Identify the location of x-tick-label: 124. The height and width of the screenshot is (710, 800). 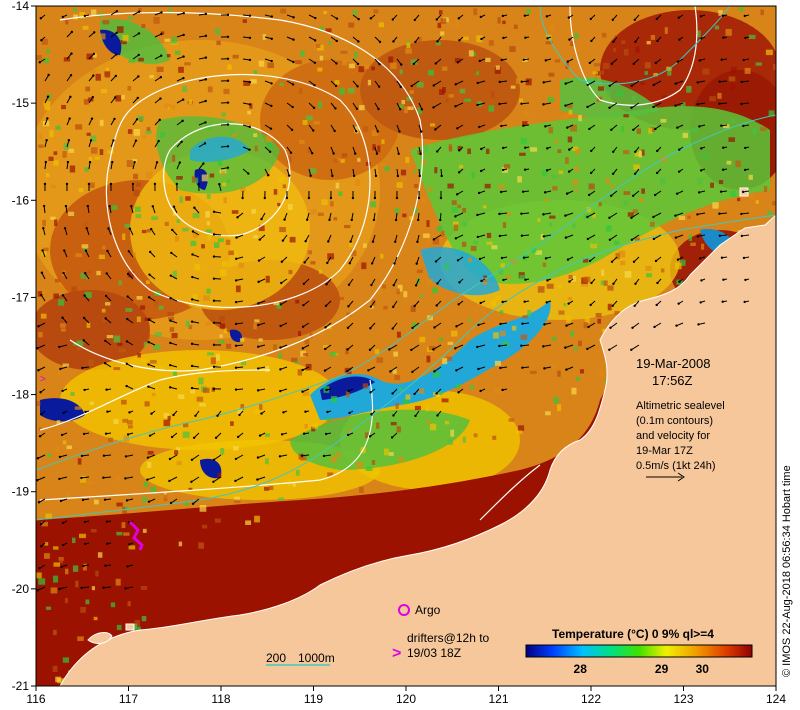
(776, 699).